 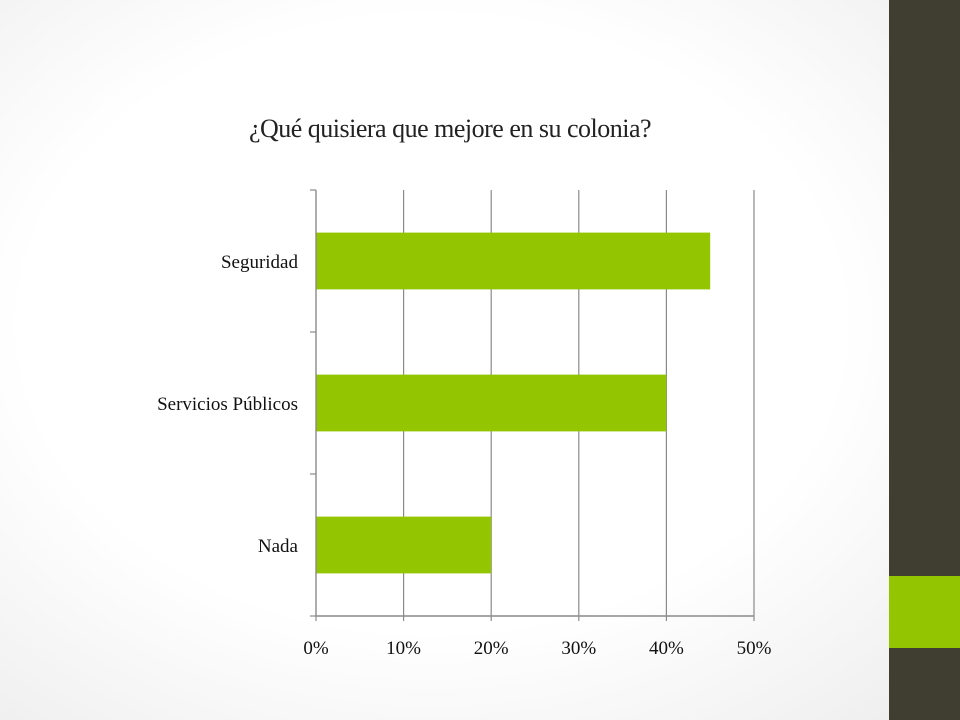 What do you see at coordinates (924, 612) in the screenshot?
I see `slide-sidebar-accent` at bounding box center [924, 612].